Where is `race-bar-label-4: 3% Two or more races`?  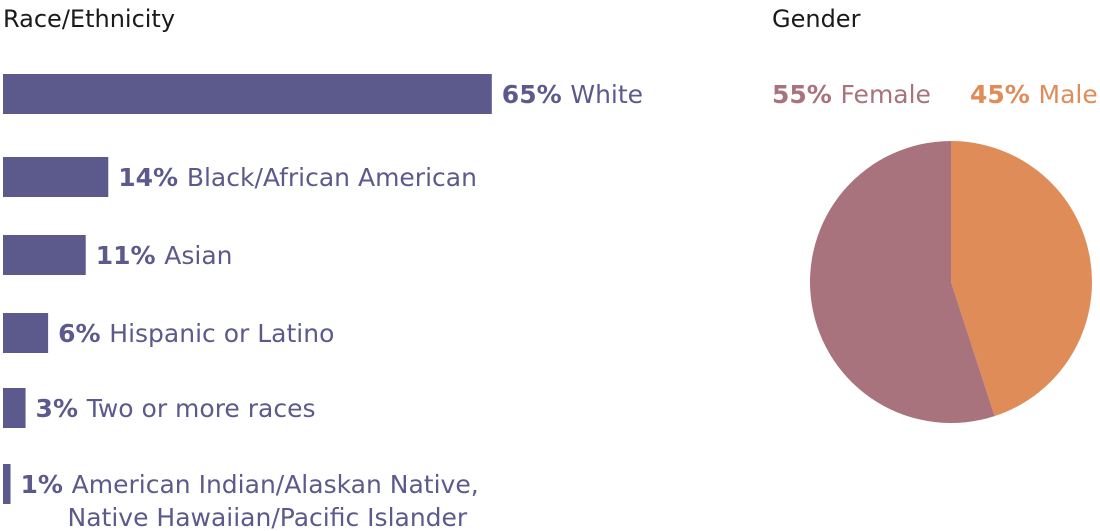 race-bar-label-4: 3% Two or more races is located at coordinates (176, 408).